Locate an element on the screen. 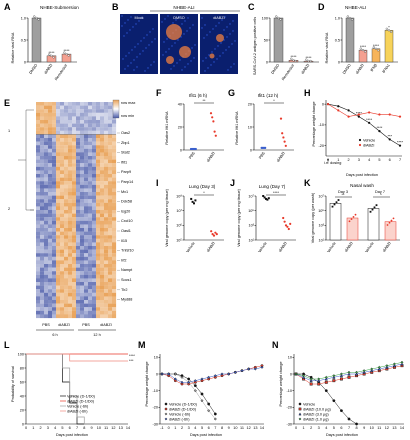 The height and width of the screenshot is (440, 410). panel-n-legend-label: diABZI (3.0 µg) is located at coordinates (316, 414).